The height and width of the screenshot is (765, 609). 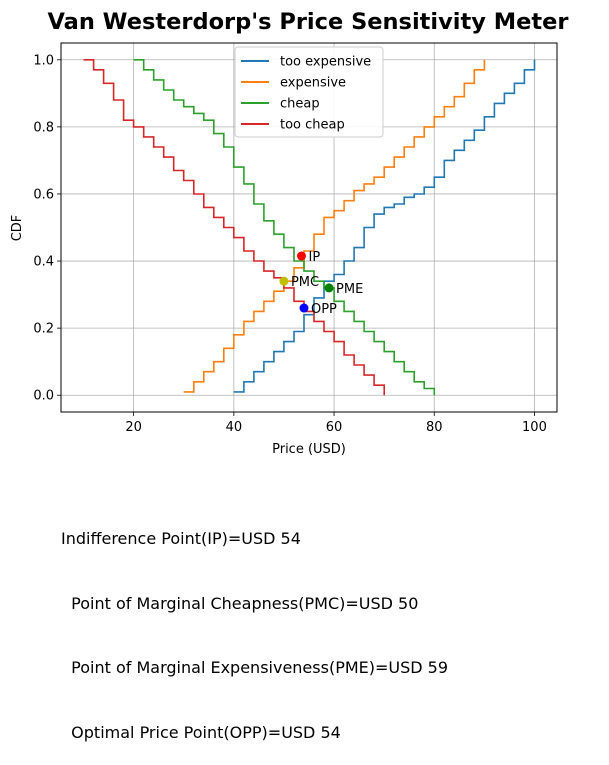 What do you see at coordinates (349, 289) in the screenshot?
I see `point-label-pme: PME` at bounding box center [349, 289].